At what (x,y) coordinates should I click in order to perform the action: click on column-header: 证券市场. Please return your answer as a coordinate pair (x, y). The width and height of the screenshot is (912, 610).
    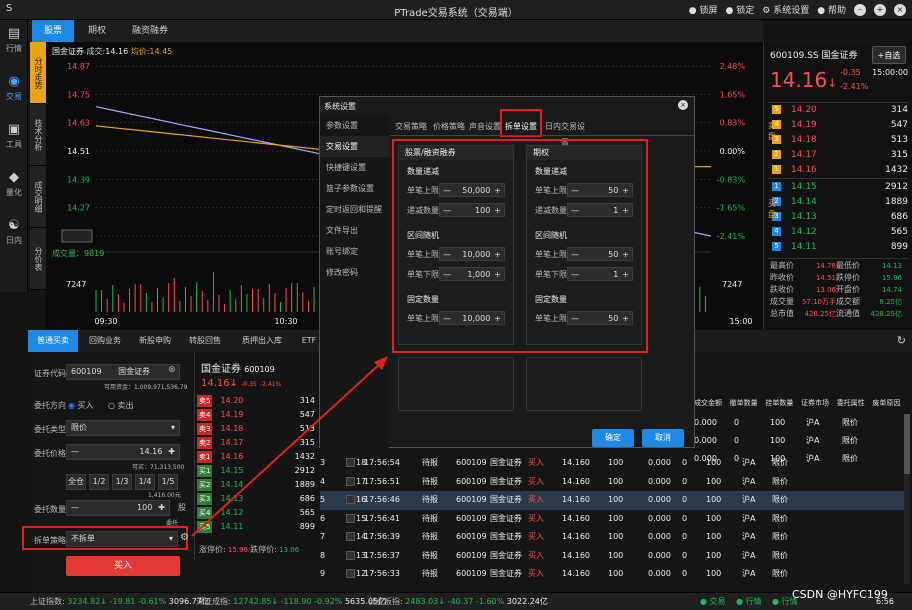
    Looking at the image, I should click on (815, 403).